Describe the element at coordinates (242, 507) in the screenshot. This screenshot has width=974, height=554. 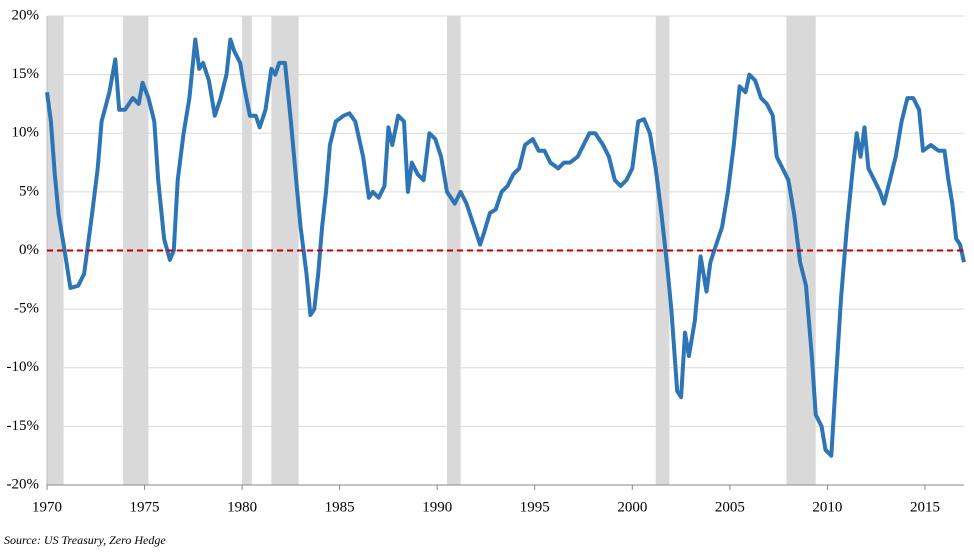
I see `x-tick-label: 1980` at that location.